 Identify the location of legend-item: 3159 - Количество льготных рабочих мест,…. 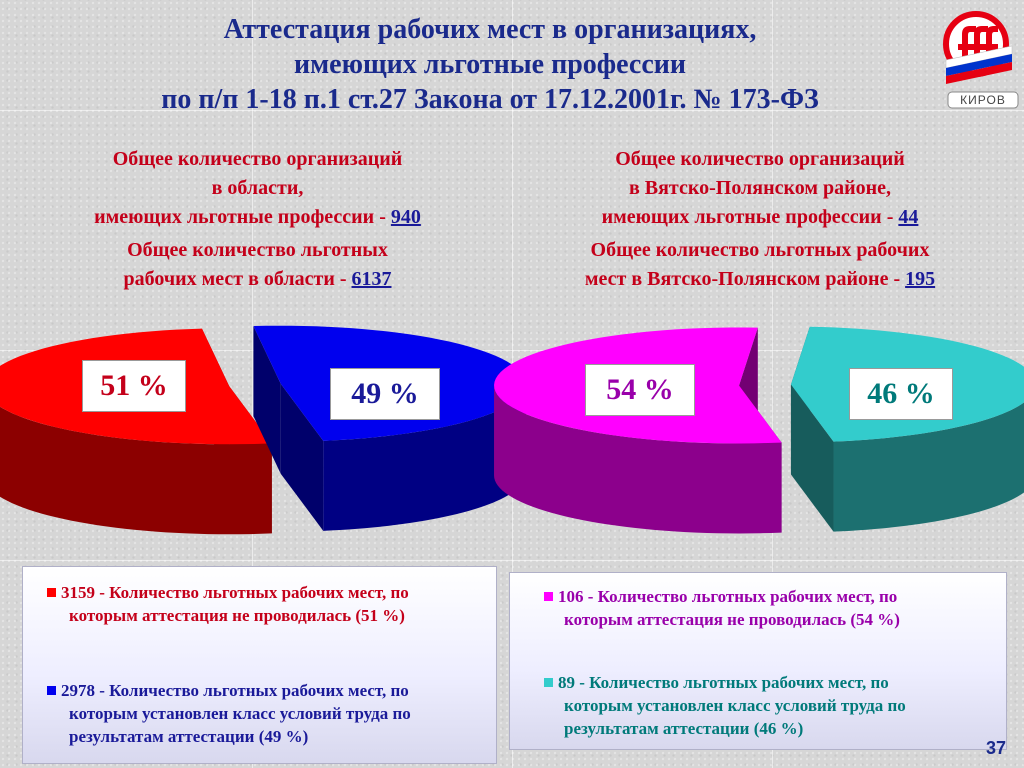
(228, 604).